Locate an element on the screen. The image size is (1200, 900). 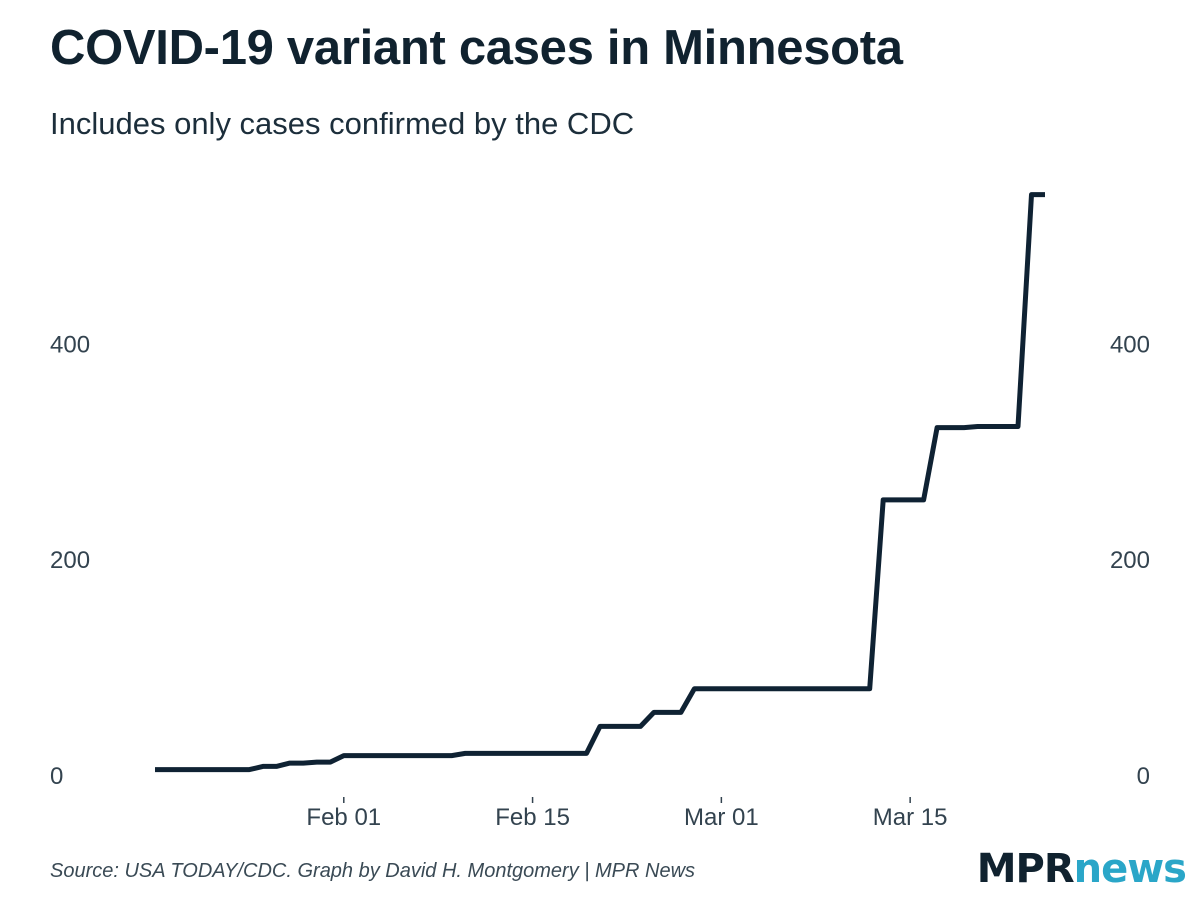
y-tick-label-left: 0 is located at coordinates (56, 776).